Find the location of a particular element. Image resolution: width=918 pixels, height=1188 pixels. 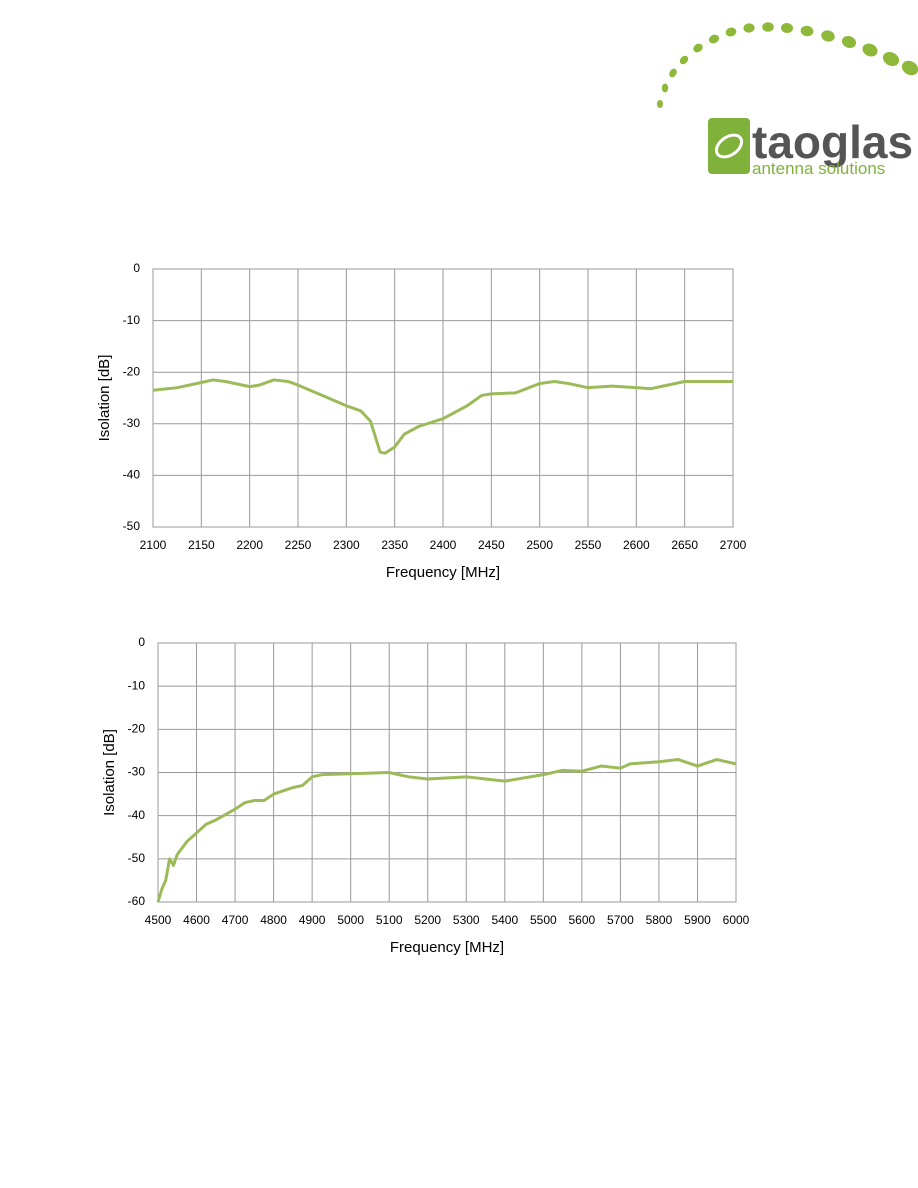

x-tick-label: 2150 is located at coordinates (201, 545).